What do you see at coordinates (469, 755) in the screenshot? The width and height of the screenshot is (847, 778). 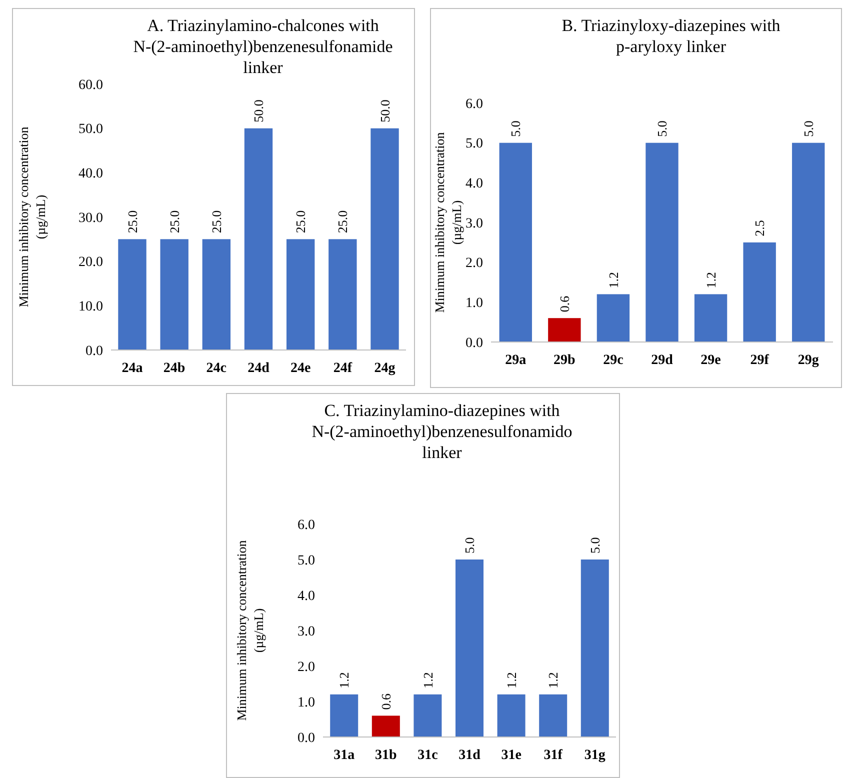 I see `x-tick-label: 31d` at bounding box center [469, 755].